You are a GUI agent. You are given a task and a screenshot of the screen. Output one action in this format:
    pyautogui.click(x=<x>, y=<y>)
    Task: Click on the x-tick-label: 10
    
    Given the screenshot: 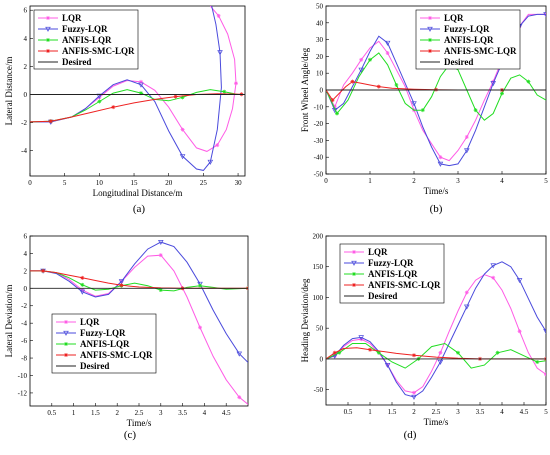 What is the action you would take?
    pyautogui.click(x=100, y=183)
    